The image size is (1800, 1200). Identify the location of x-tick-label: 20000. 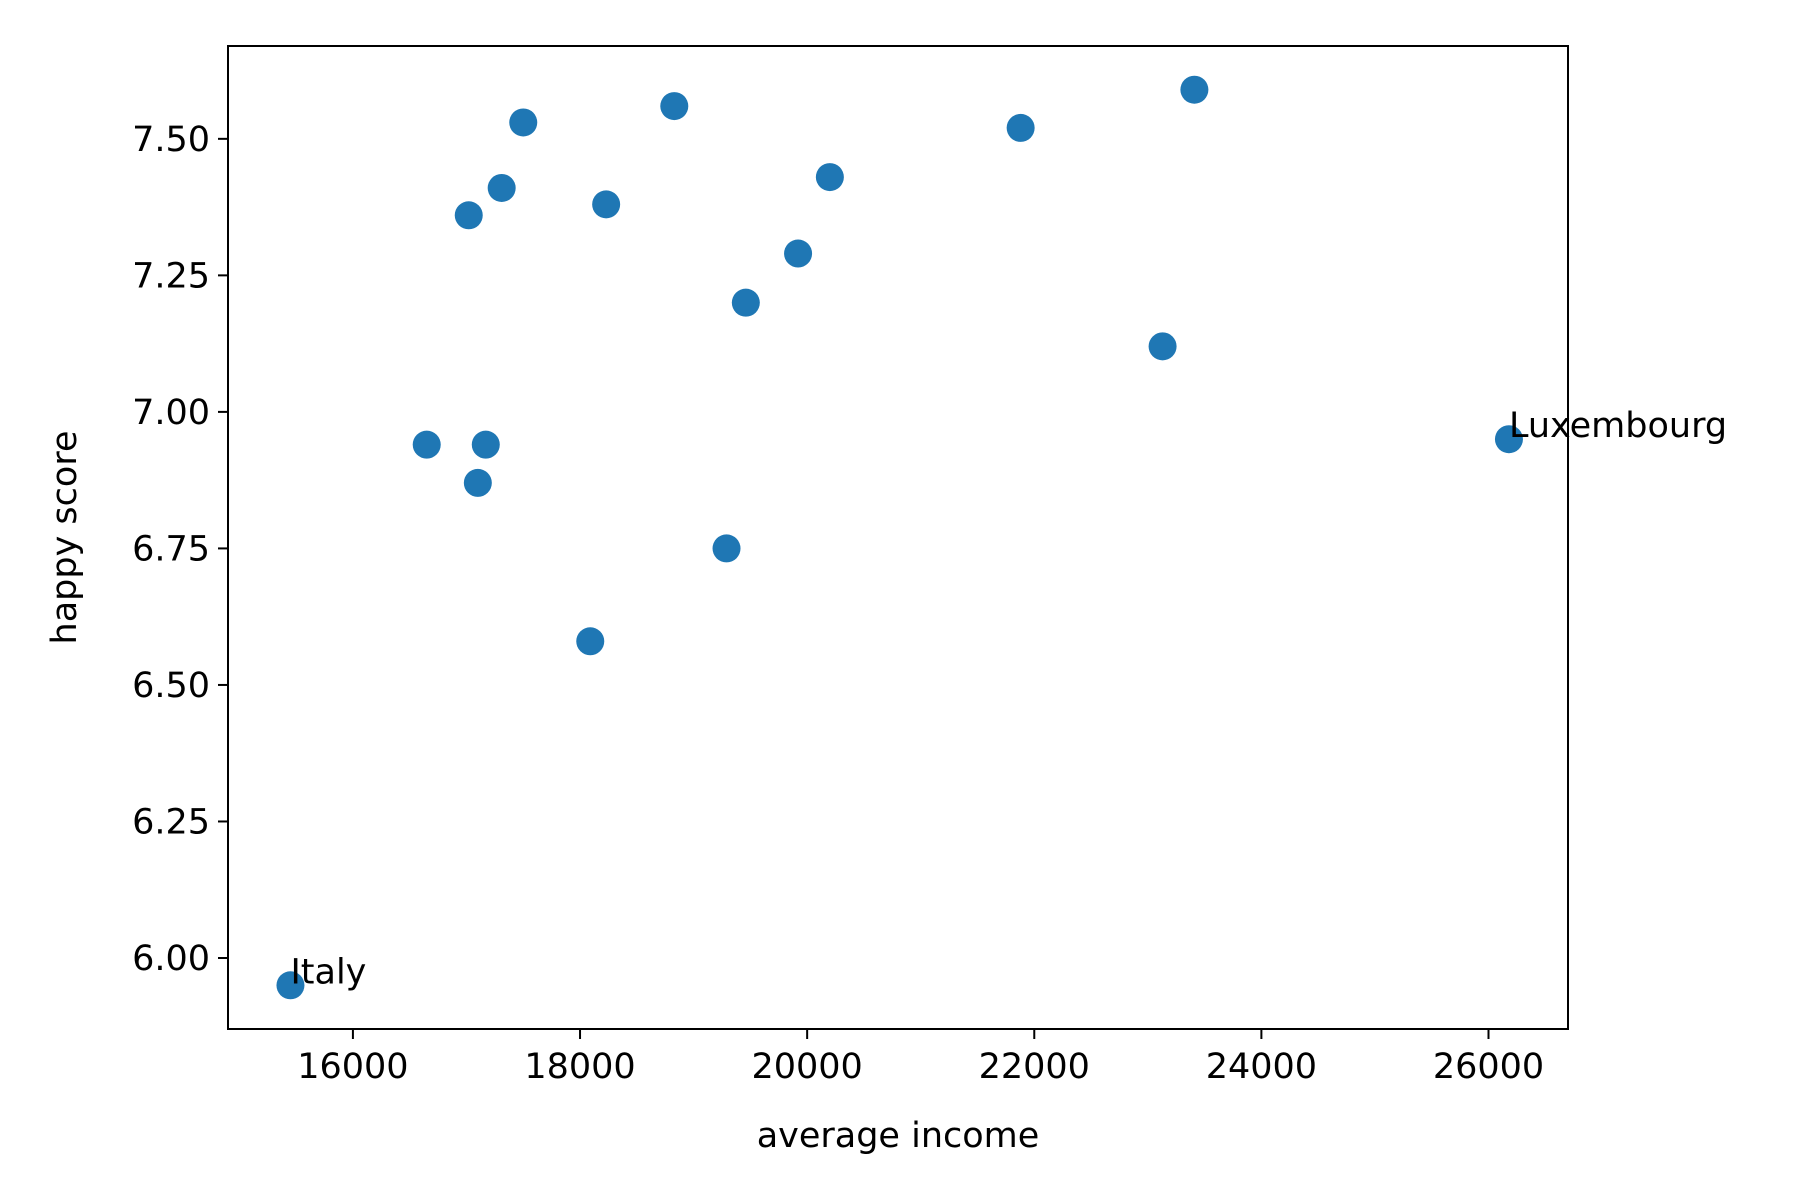
(806, 1067).